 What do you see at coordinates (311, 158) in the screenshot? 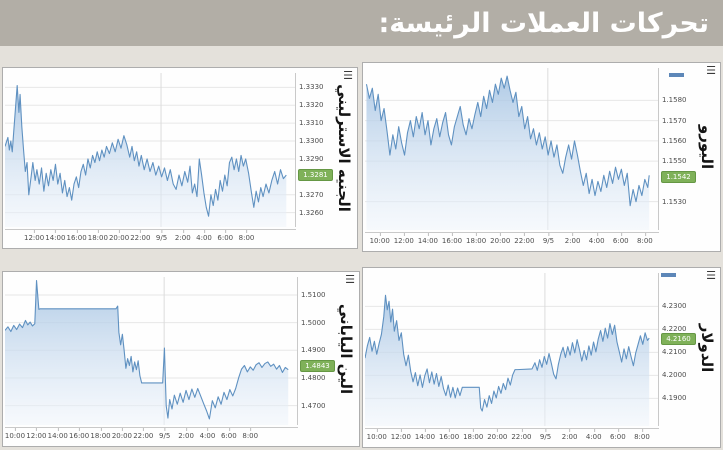
I see `y-axis-tick: 1.3290` at bounding box center [311, 158].